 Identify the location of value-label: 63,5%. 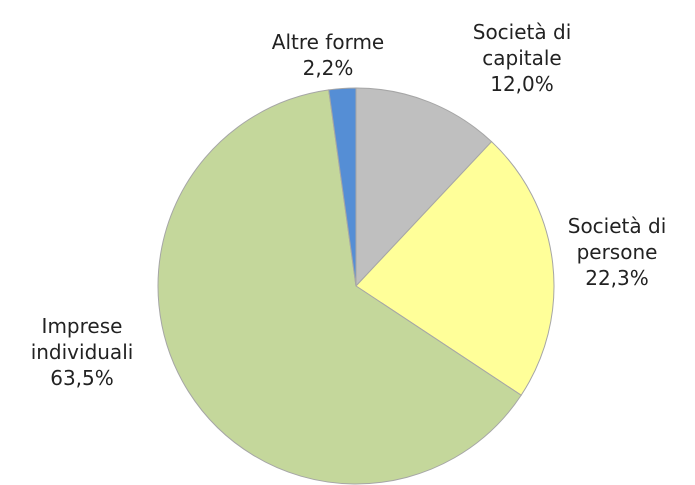
(82, 378).